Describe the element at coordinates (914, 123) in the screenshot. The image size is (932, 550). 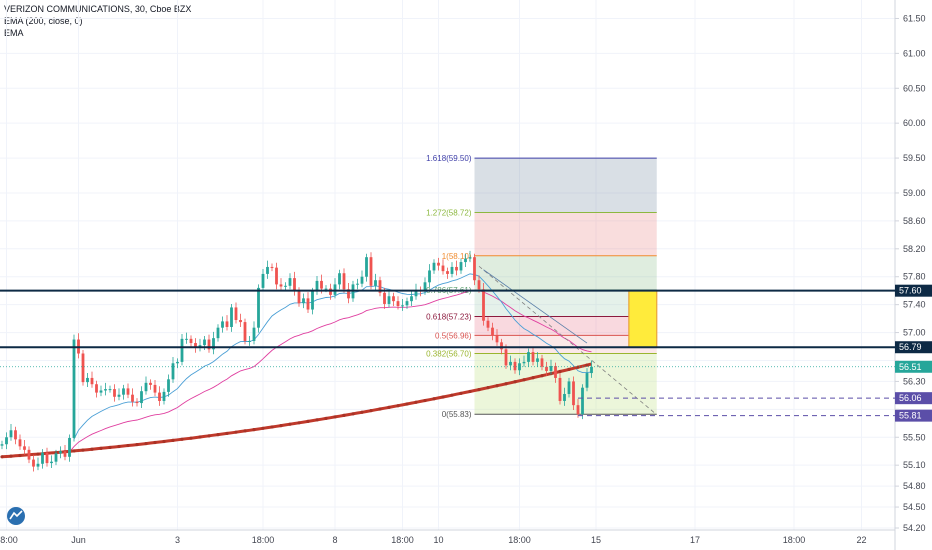
I see `y-tick-label: 60.00` at that location.